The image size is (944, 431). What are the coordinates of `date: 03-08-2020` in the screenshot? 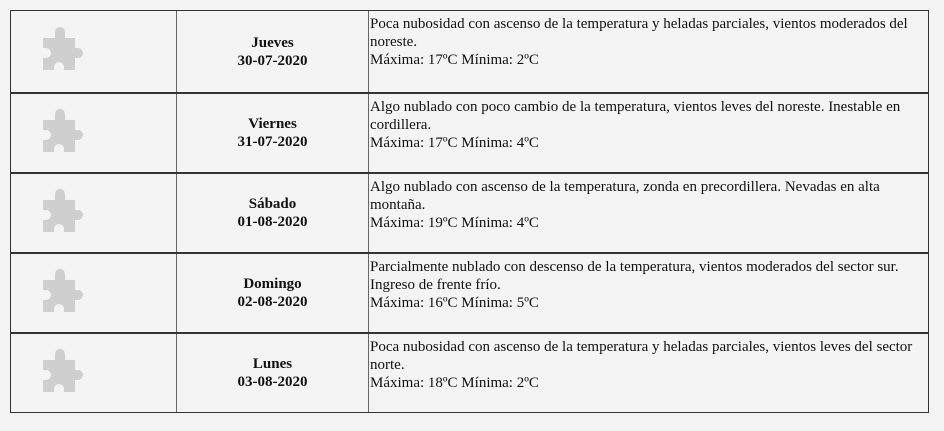 It's located at (272, 382).